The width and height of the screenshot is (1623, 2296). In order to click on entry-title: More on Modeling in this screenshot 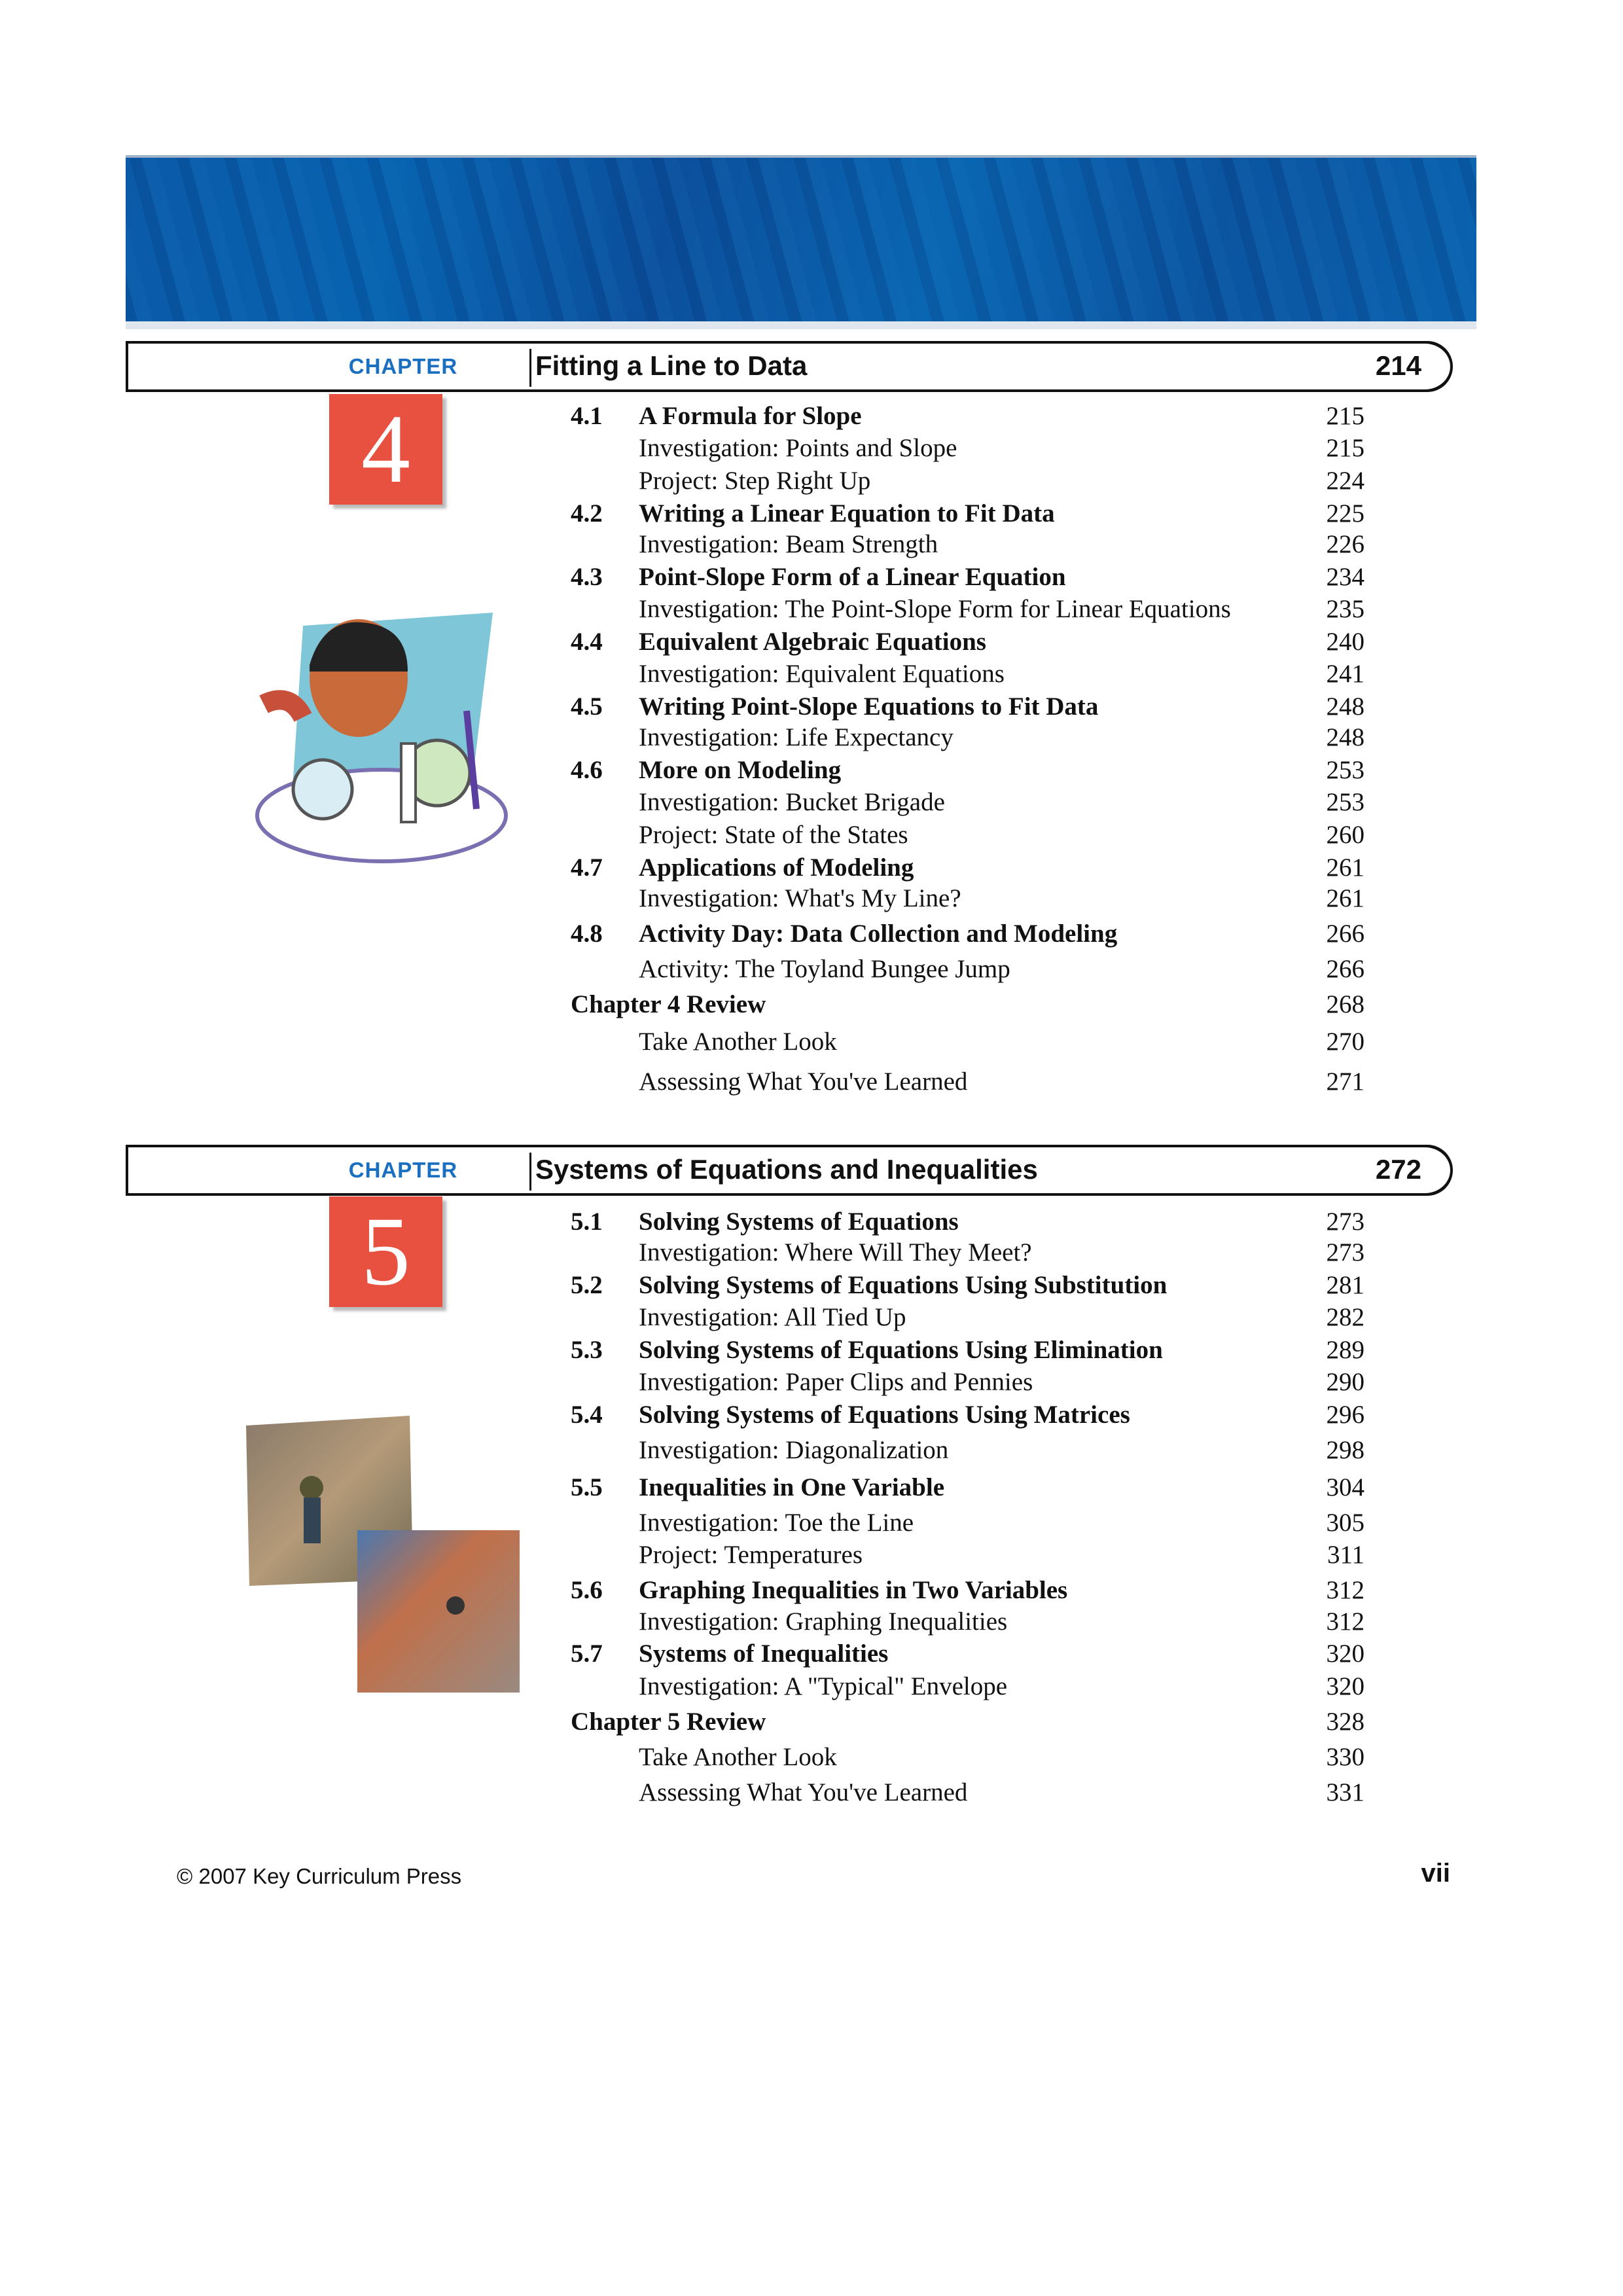, I will do `click(740, 770)`.